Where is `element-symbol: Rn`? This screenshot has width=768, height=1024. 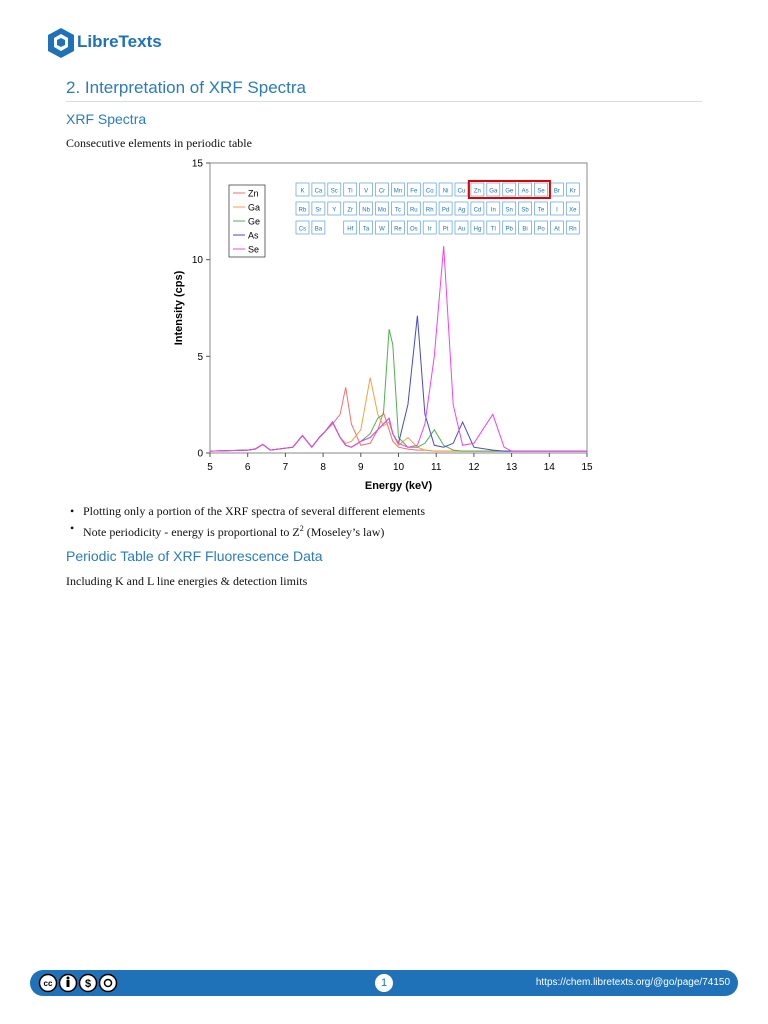
element-symbol: Rn is located at coordinates (573, 230).